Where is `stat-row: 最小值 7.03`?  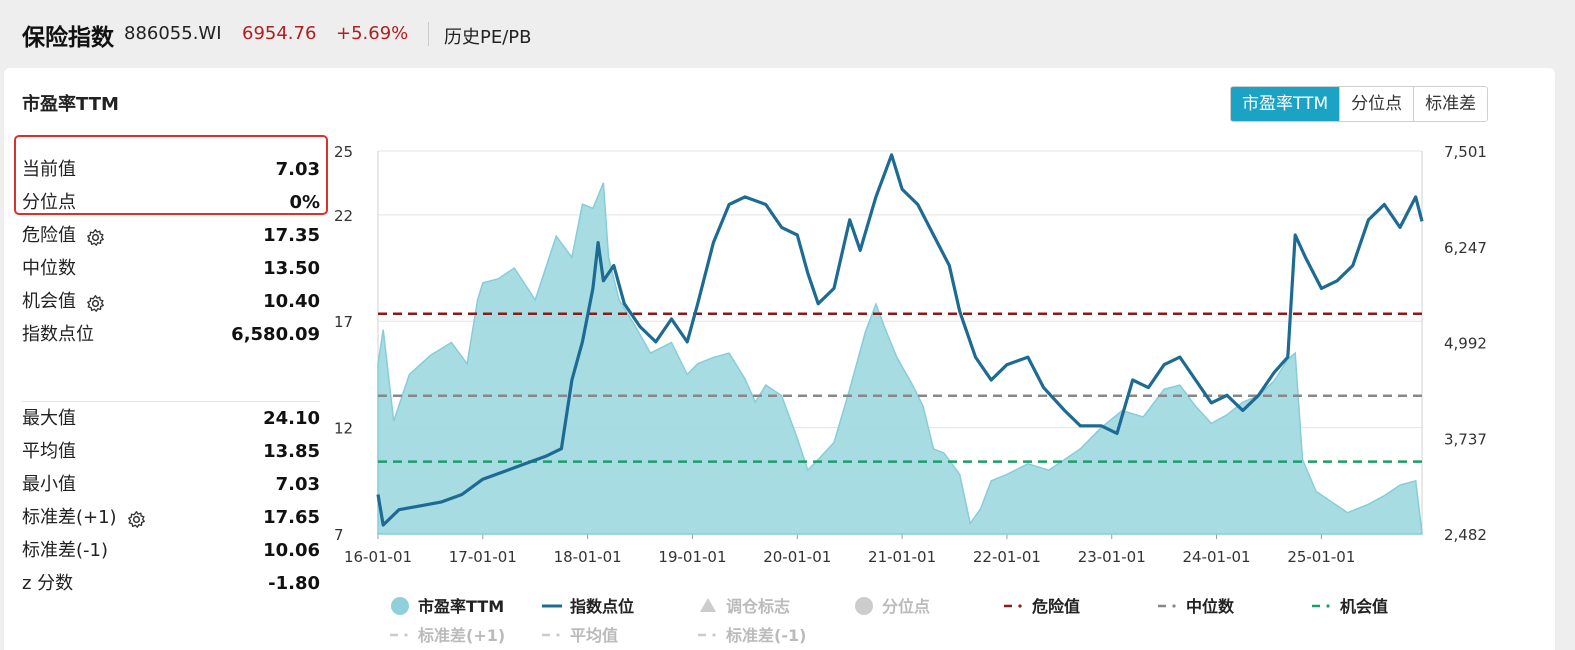
stat-row: 最小值 7.03 is located at coordinates (171, 484).